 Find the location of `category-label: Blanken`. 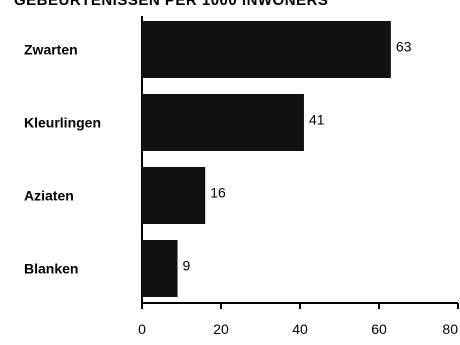

category-label: Blanken is located at coordinates (51, 269).